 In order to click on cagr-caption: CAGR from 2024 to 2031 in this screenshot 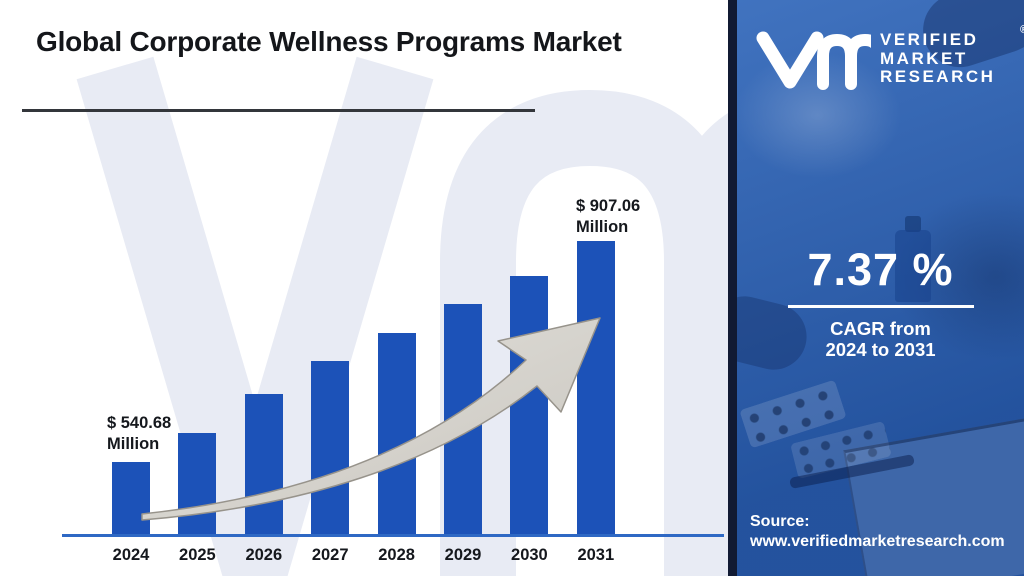, I will do `click(880, 339)`.